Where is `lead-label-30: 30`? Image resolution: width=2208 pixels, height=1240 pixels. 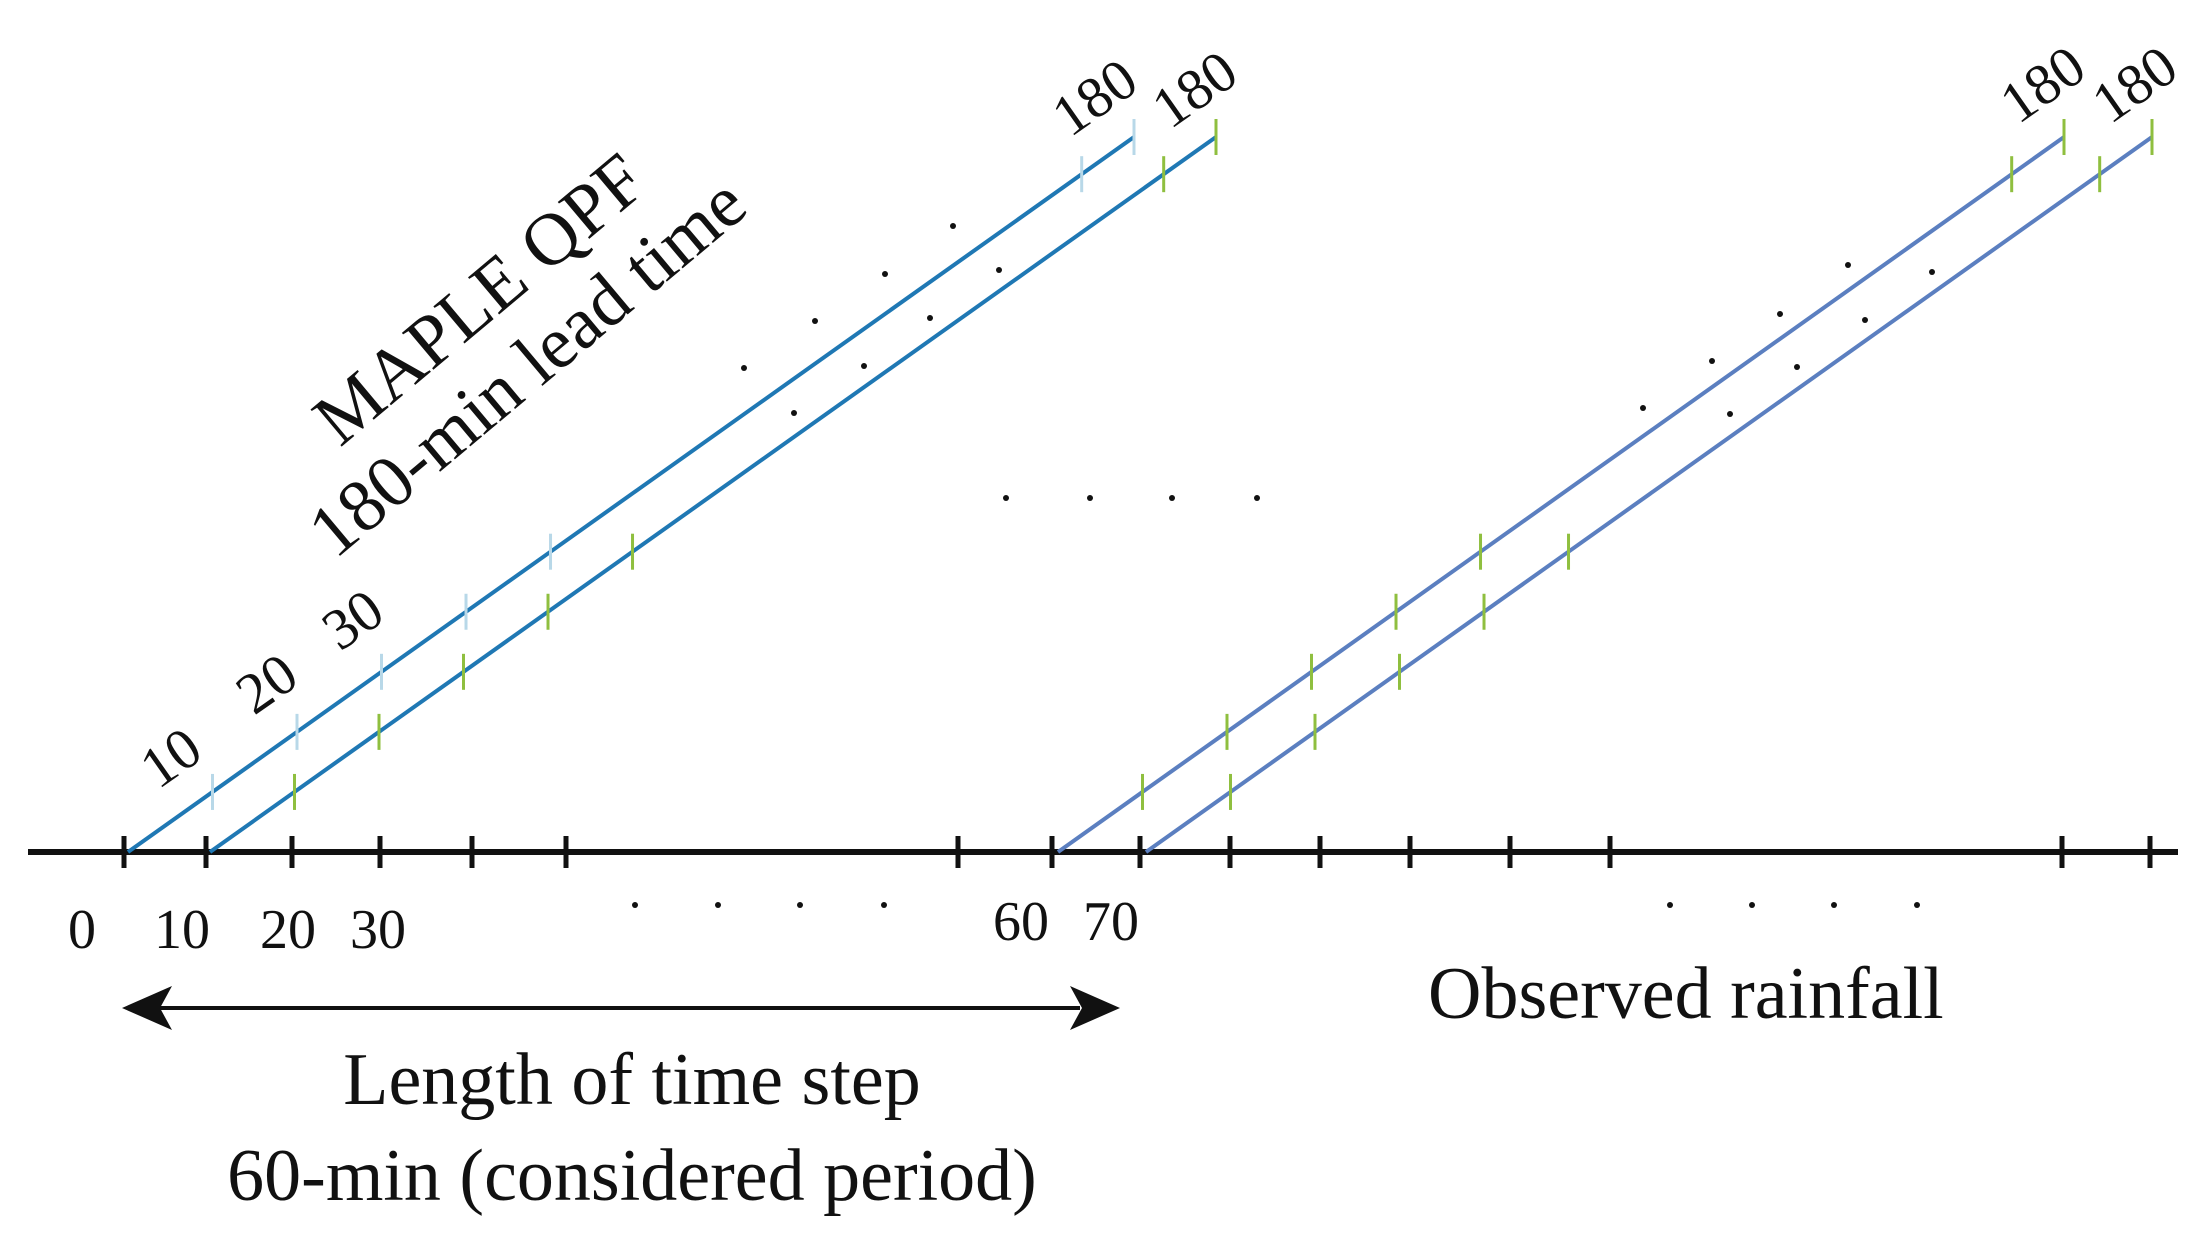
lead-label-30: 30 is located at coordinates (352, 619).